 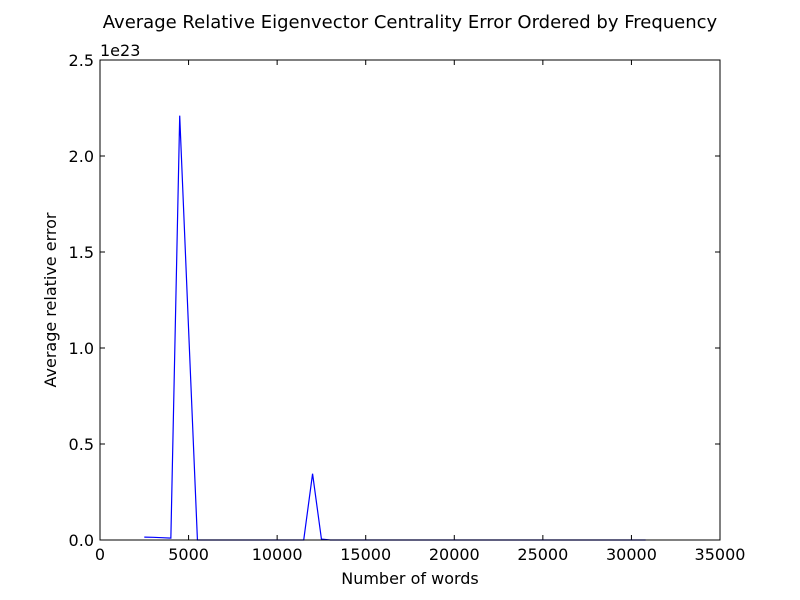 What do you see at coordinates (81, 60) in the screenshot?
I see `y-tick-label: 2.5` at bounding box center [81, 60].